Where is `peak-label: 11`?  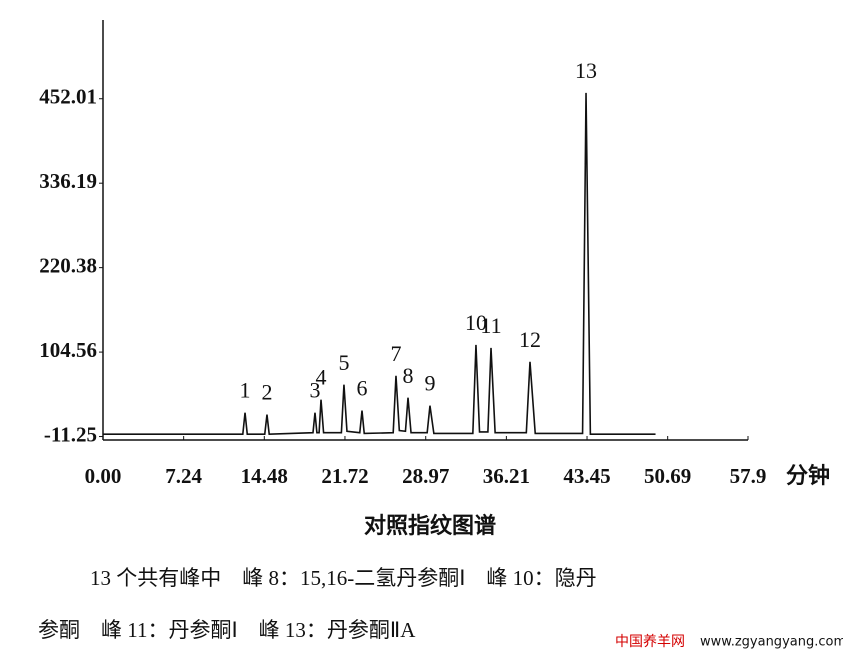 peak-label: 11 is located at coordinates (490, 325).